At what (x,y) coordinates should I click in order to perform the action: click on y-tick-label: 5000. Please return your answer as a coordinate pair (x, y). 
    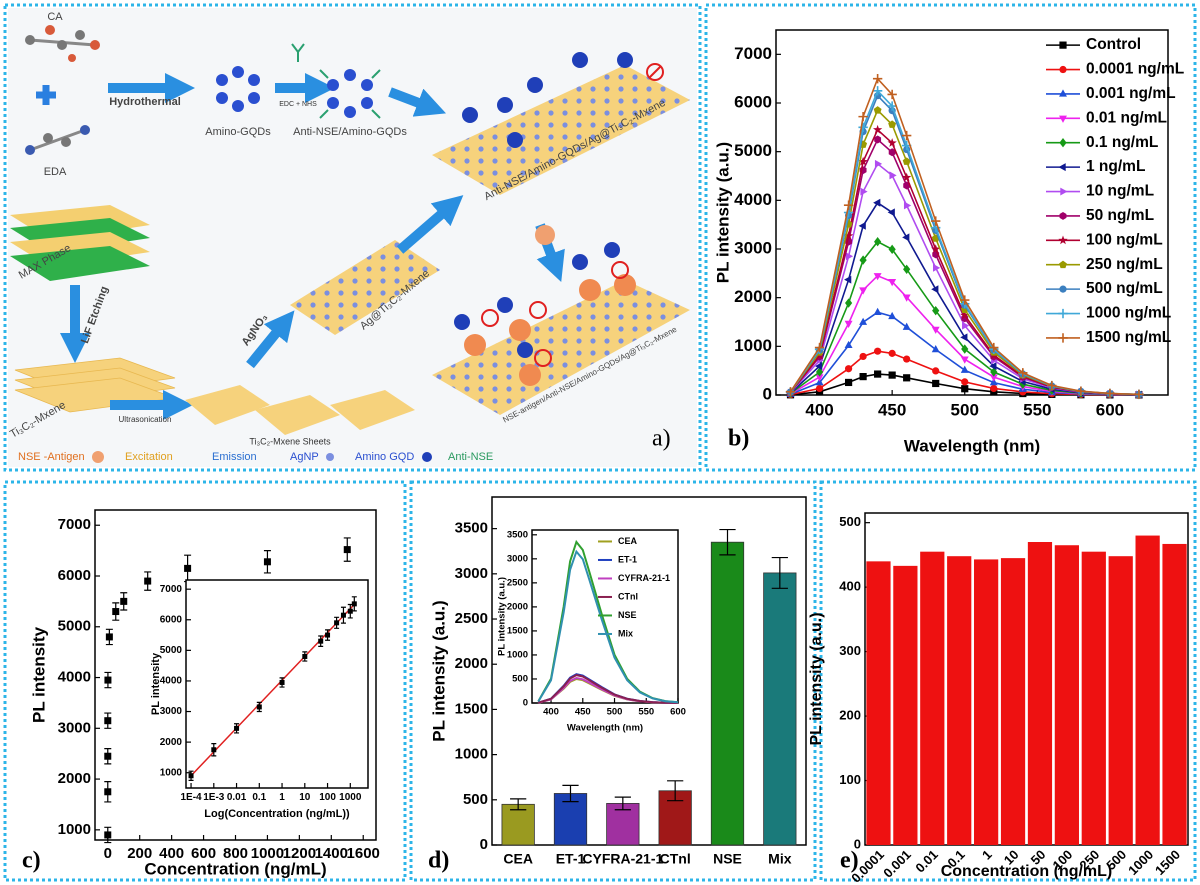
    Looking at the image, I should click on (171, 650).